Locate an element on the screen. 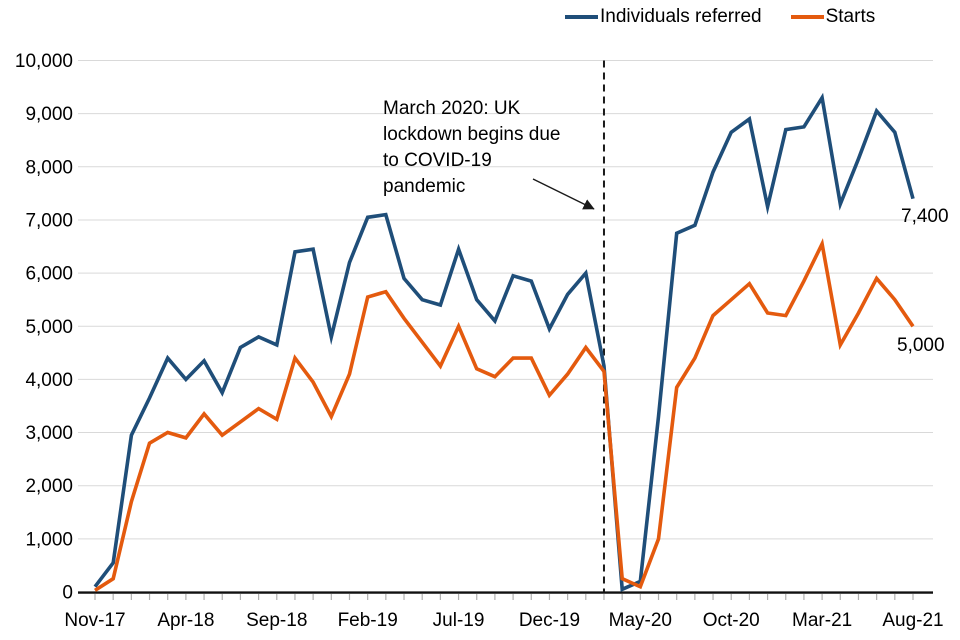 This screenshot has width=960, height=640. y-axis-tick-label: 4,000 is located at coordinates (49, 380).